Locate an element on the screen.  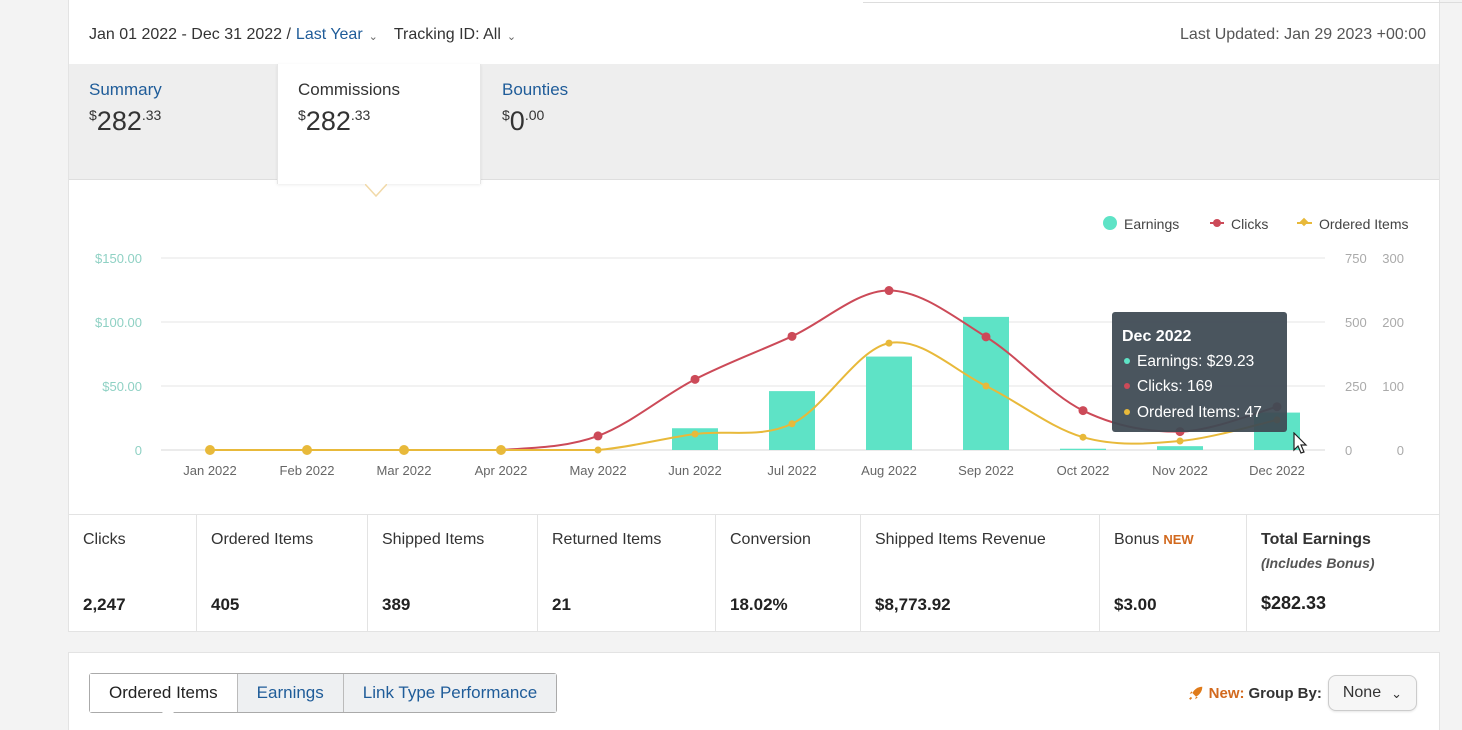
y-right-items-tick-label: 100 is located at coordinates (1393, 386).